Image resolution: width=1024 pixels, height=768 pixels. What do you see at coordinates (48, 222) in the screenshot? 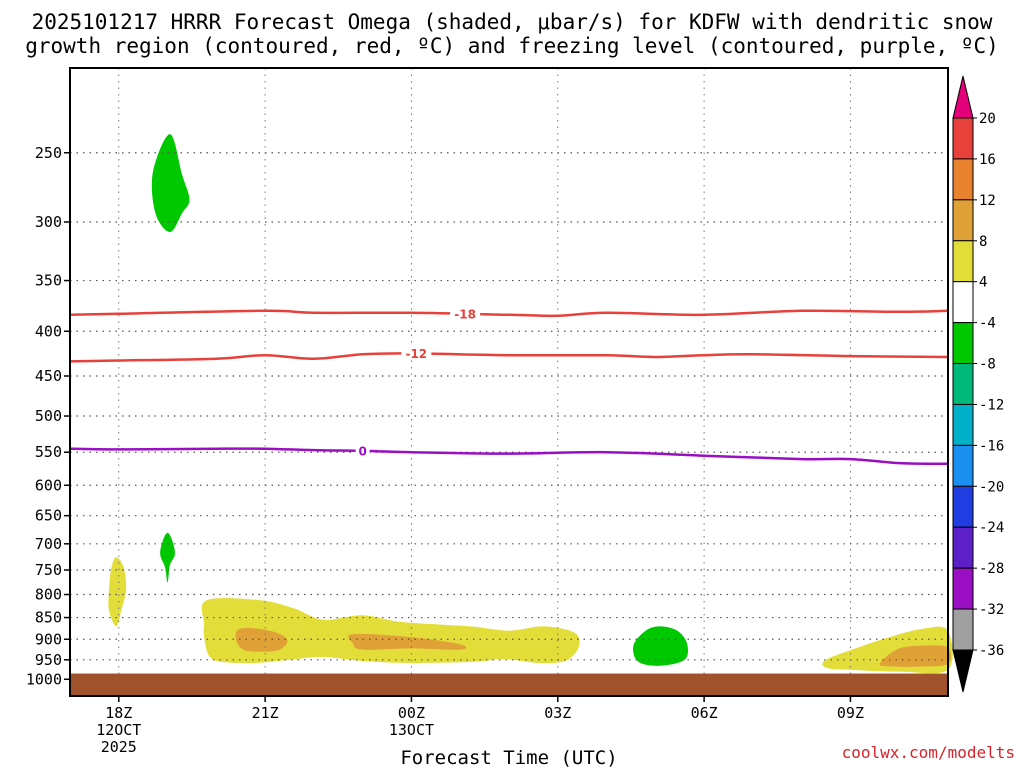
I see `ytick-label-300: 300` at bounding box center [48, 222].